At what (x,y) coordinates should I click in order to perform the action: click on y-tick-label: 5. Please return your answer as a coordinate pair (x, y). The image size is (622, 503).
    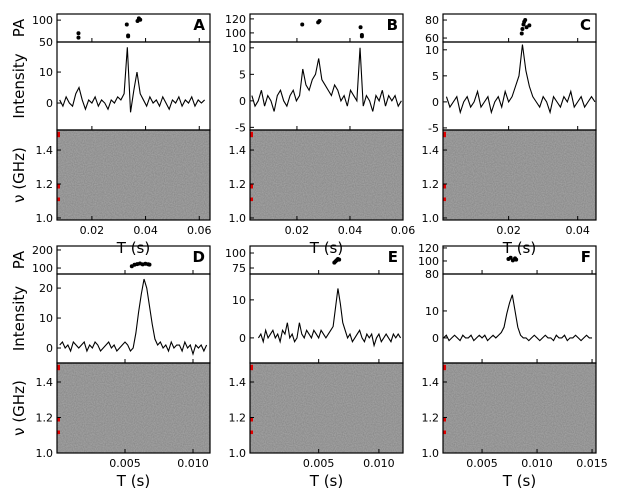
    Looking at the image, I should click on (242, 74).